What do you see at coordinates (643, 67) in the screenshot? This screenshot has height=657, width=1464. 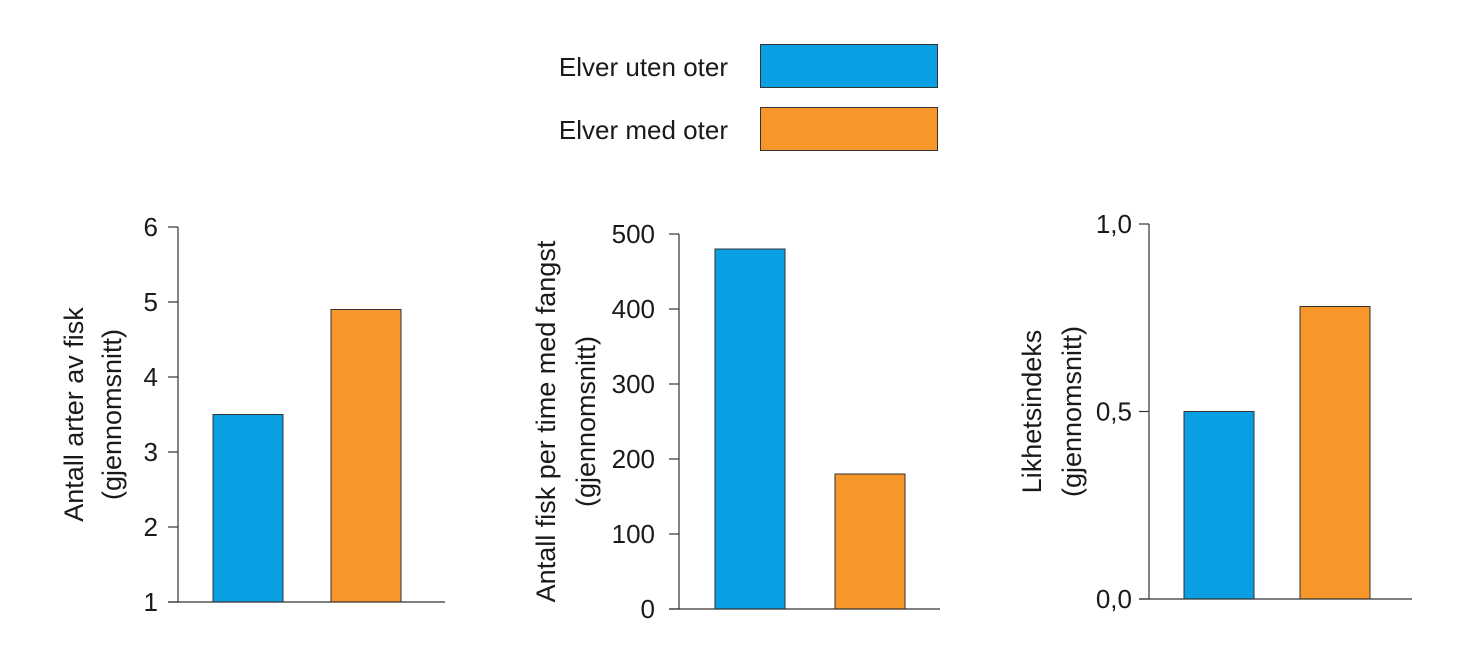 I see `legend-label: Elver uten oter` at bounding box center [643, 67].